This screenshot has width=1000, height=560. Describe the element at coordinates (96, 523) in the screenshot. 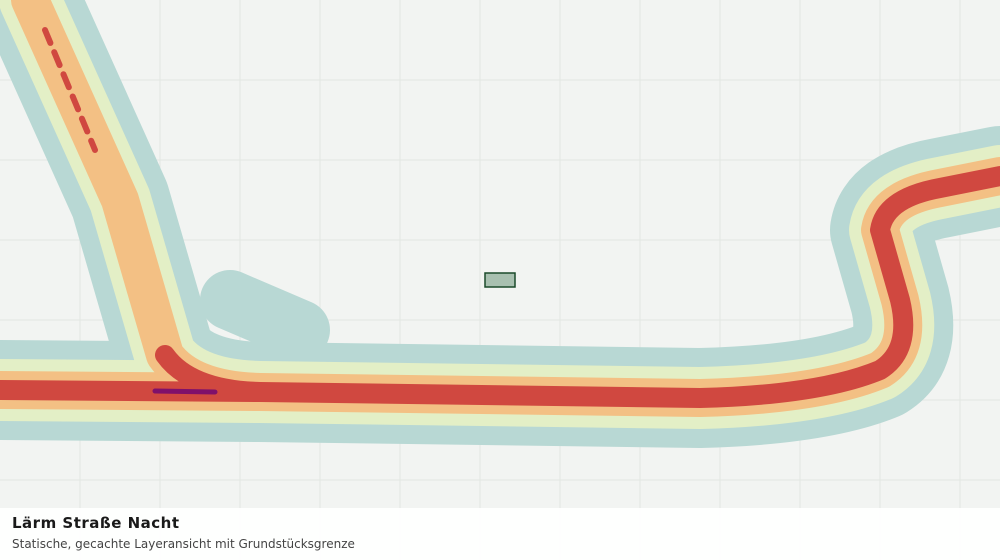

I see `layer-title: Lärm Straße Nacht` at that location.